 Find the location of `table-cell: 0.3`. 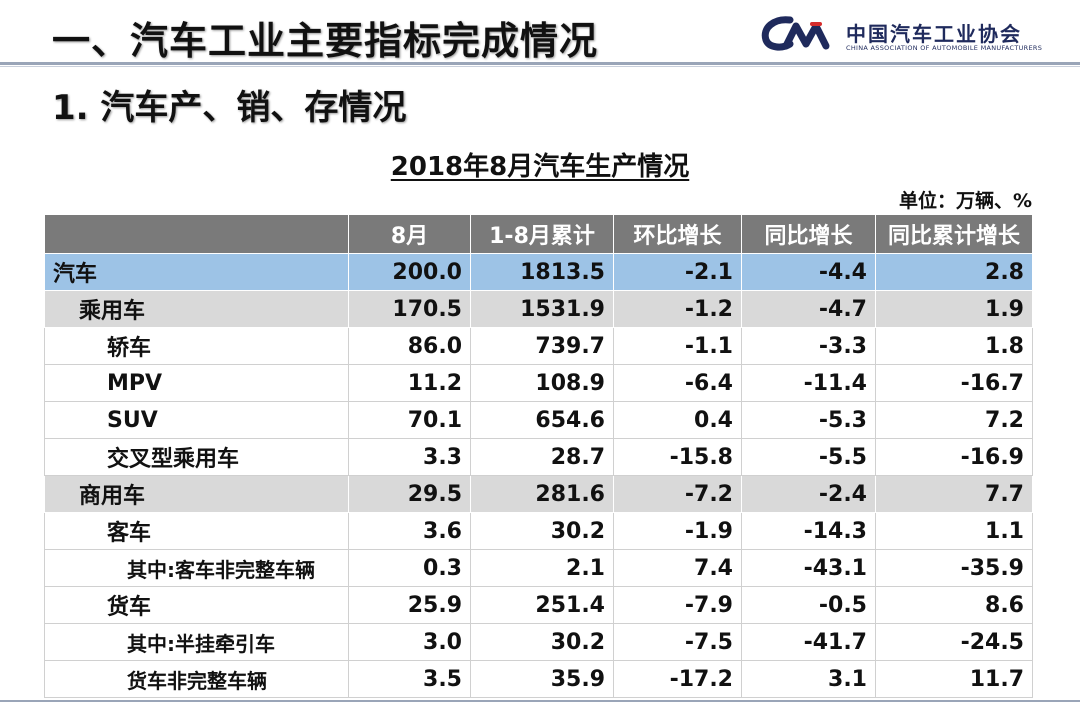

table-cell: 0.3 is located at coordinates (409, 568).